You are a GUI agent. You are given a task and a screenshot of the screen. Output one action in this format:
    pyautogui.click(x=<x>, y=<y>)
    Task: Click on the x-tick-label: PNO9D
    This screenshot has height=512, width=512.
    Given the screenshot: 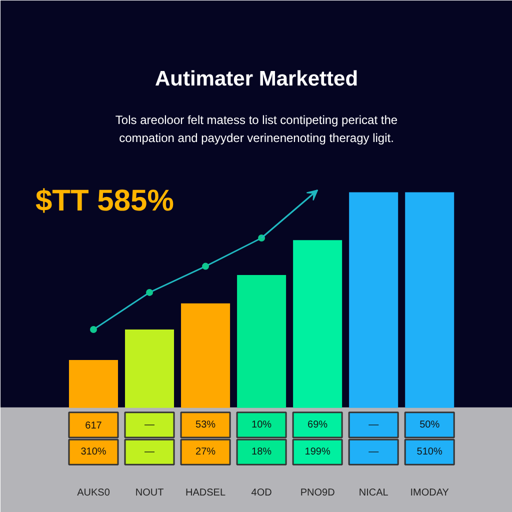 What is the action you would take?
    pyautogui.click(x=317, y=492)
    